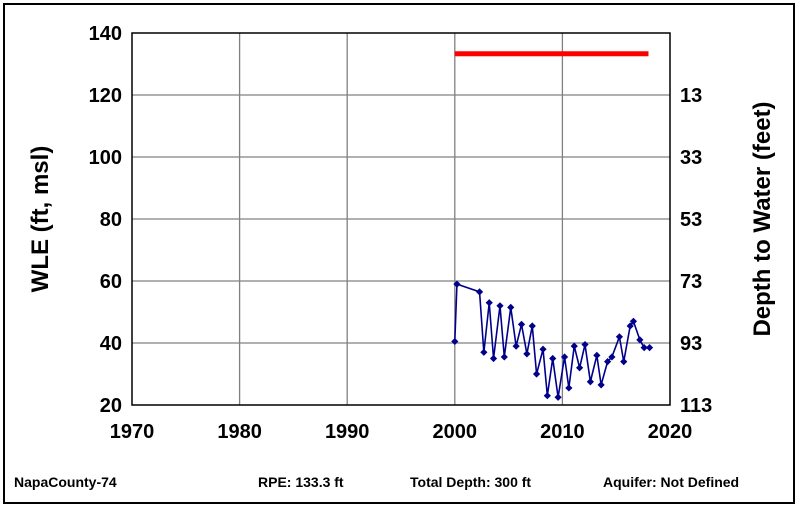 The height and width of the screenshot is (509, 800). I want to click on y-tick-label: 20, so click(111, 406).